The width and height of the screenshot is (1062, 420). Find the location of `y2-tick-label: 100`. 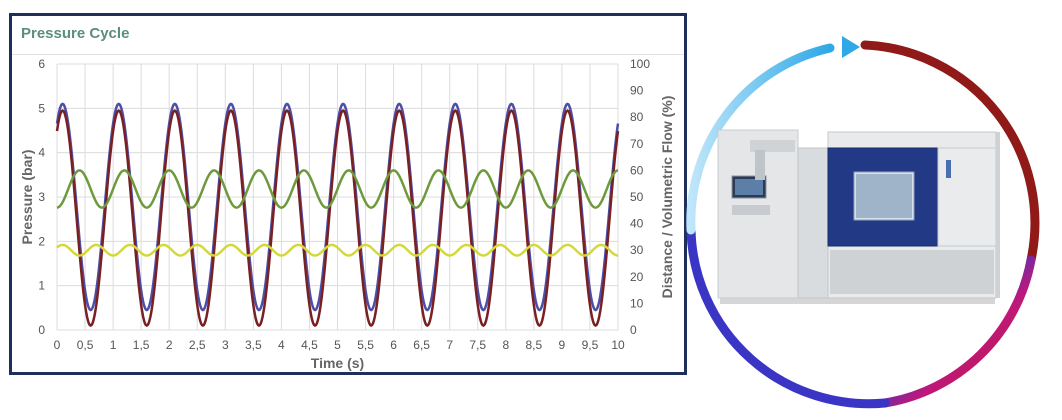

y2-tick-label: 100 is located at coordinates (640, 64).